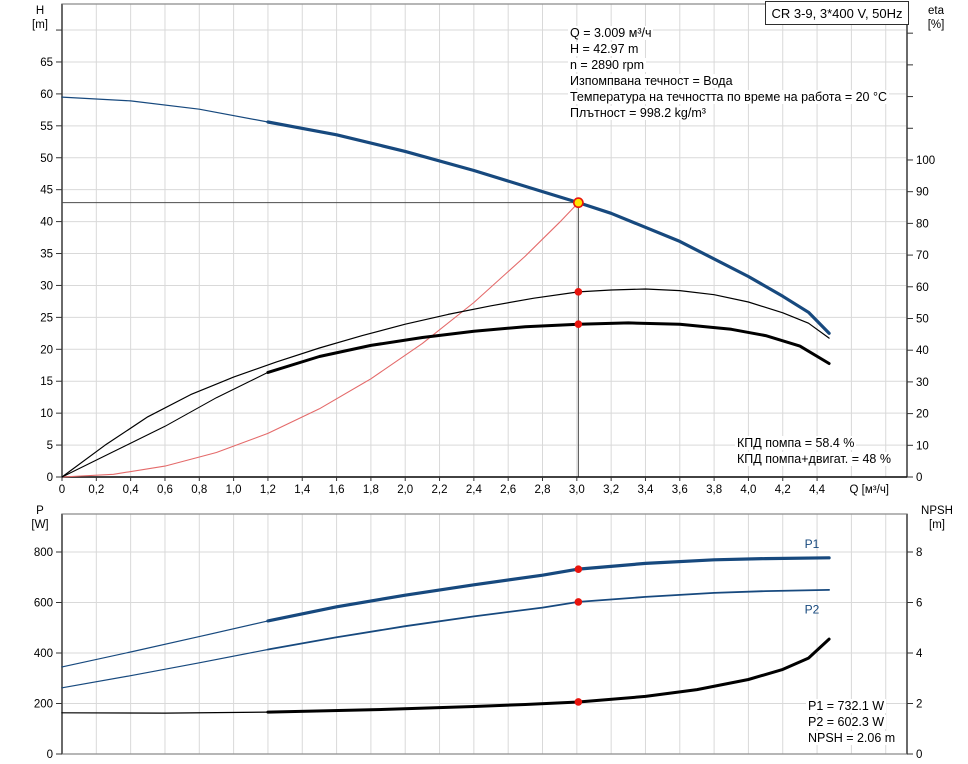 This screenshot has height=764, width=968. What do you see at coordinates (40, 511) in the screenshot?
I see `text-line: P` at bounding box center [40, 511].